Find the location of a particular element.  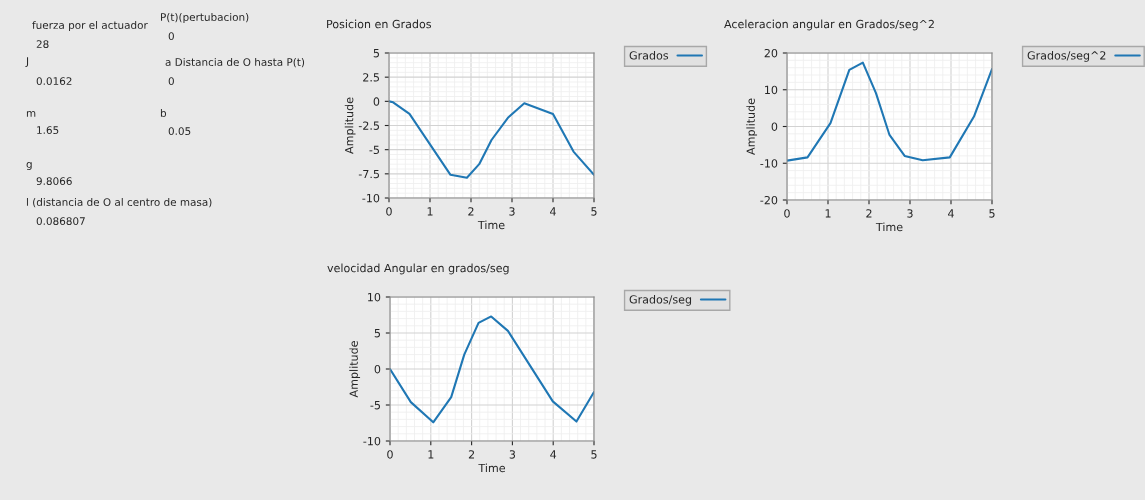

text: m is located at coordinates (31, 114).